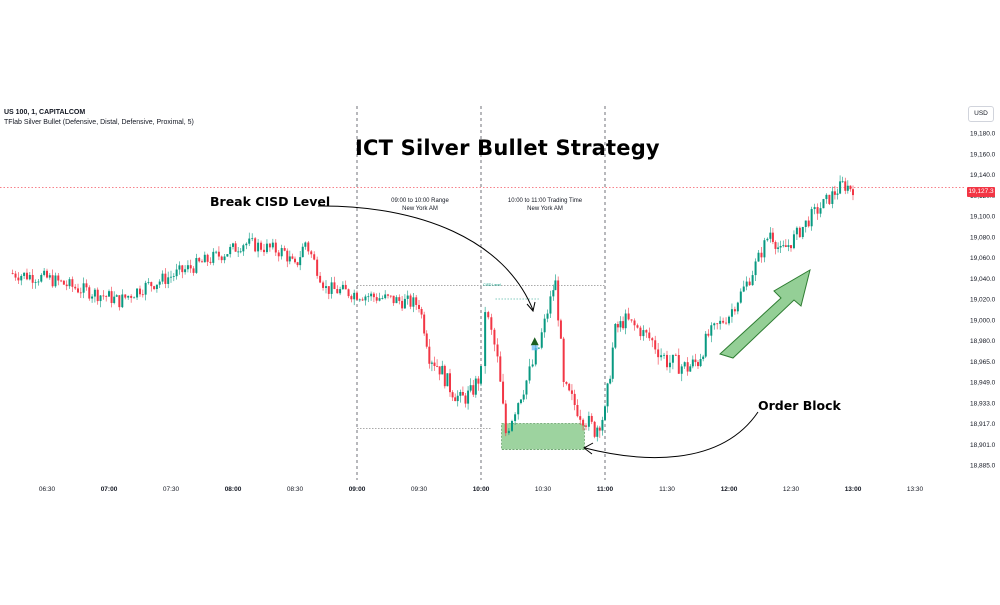 Image resolution: width=1000 pixels, height=605 pixels. Describe the element at coordinates (545, 205) in the screenshot. I see `range-label-2: 10:00 to 11:00 Trading Time New York AM` at that location.